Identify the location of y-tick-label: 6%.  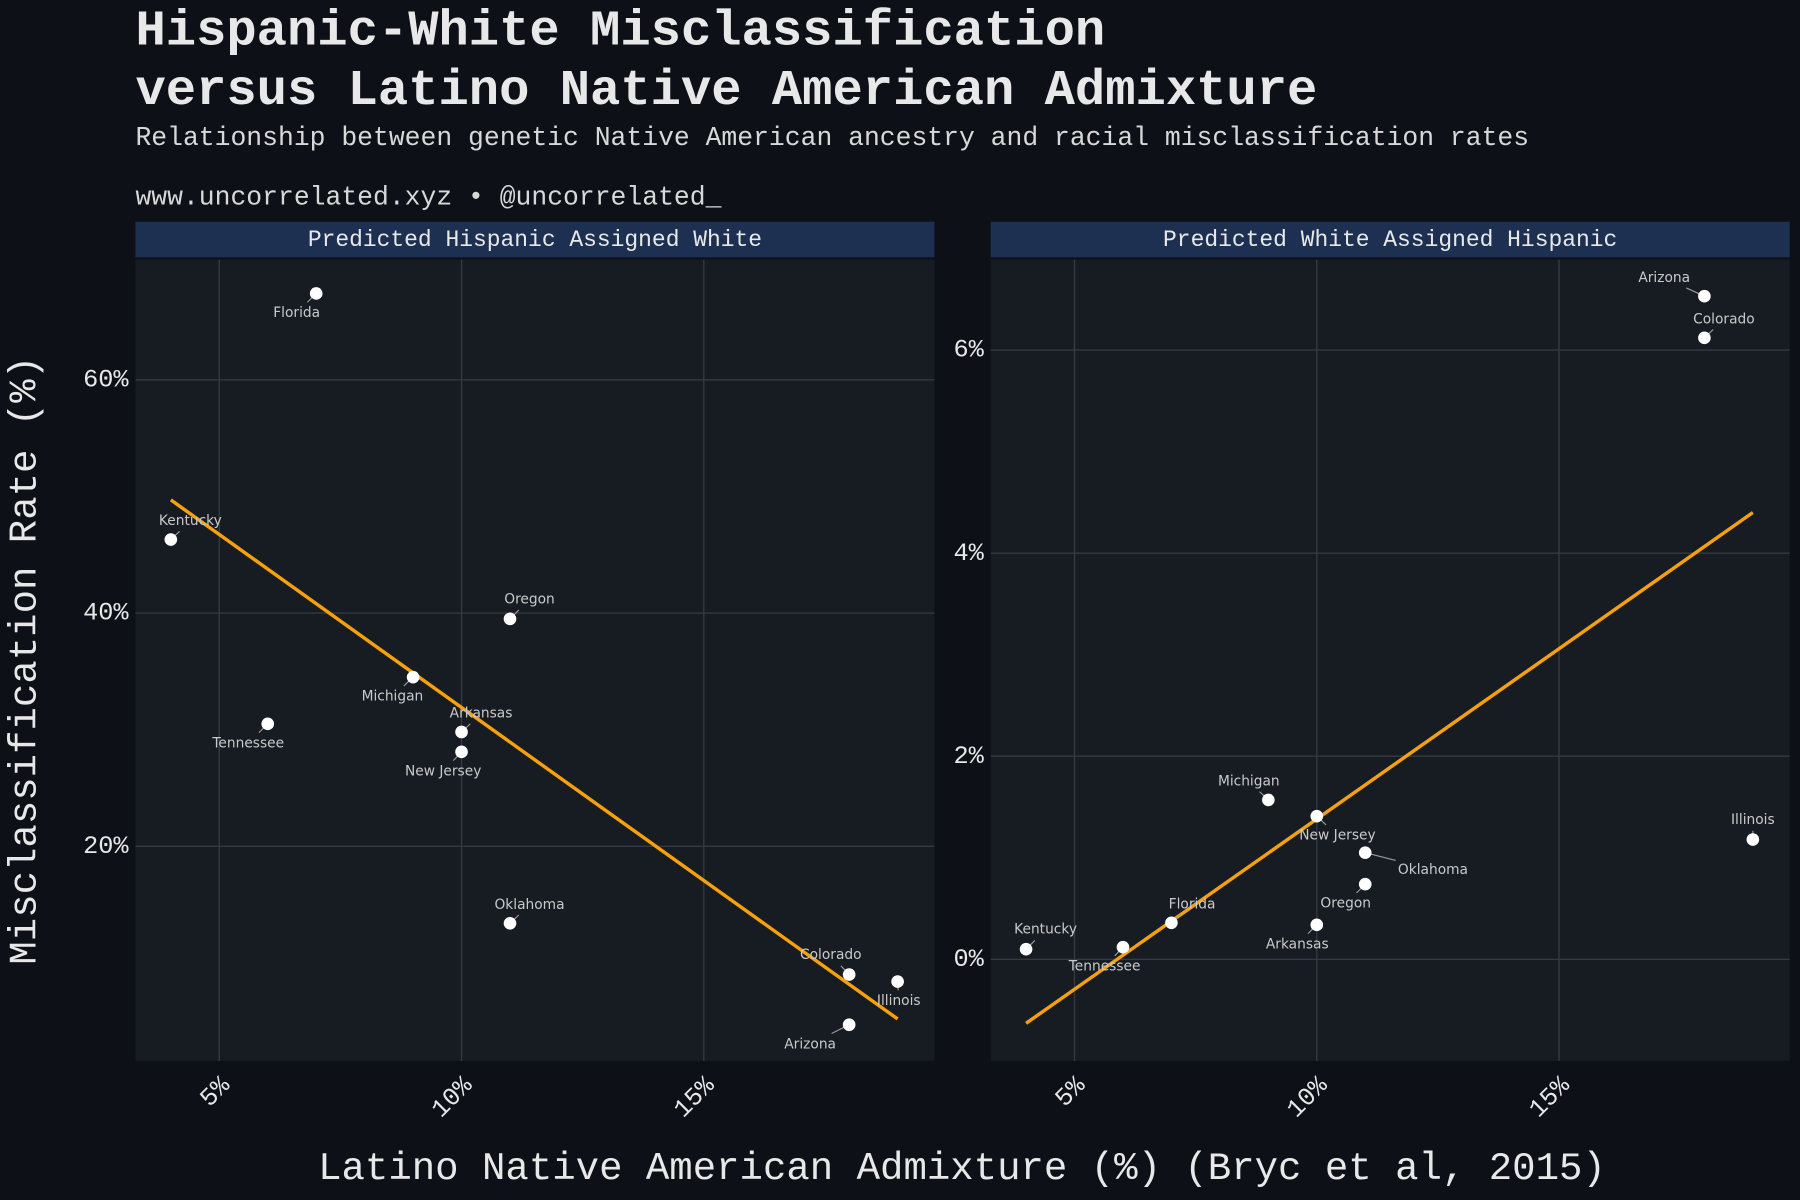
(968, 350).